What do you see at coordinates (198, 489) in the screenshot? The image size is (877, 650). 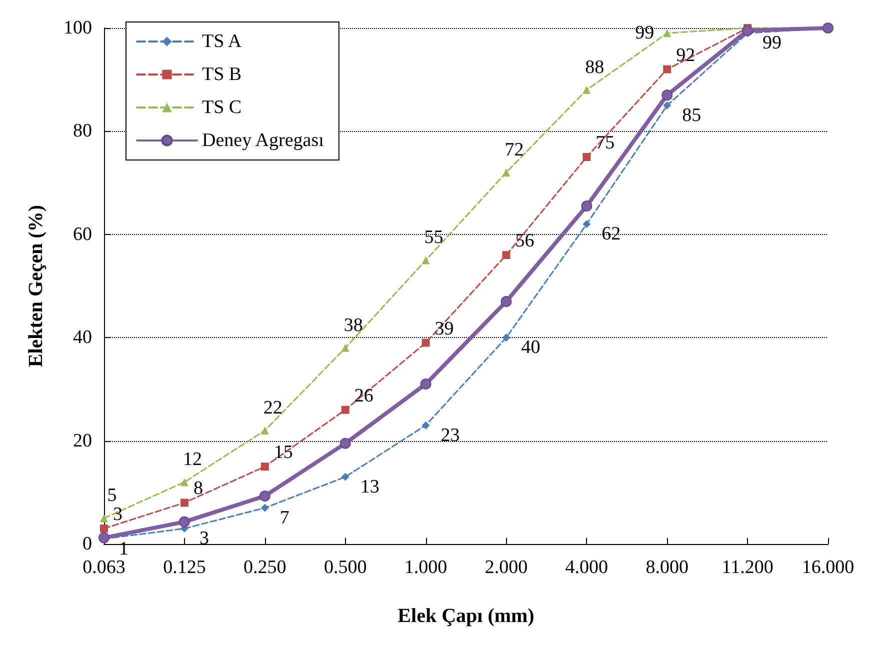 I see `data-label: 8` at bounding box center [198, 489].